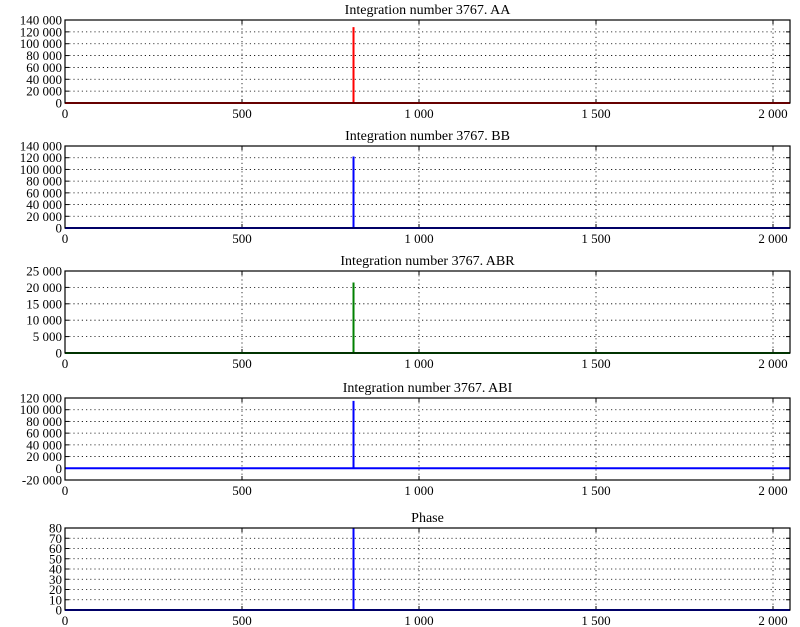 This screenshot has height=627, width=800. Describe the element at coordinates (55, 528) in the screenshot. I see `y-tick-label: 80` at that location.